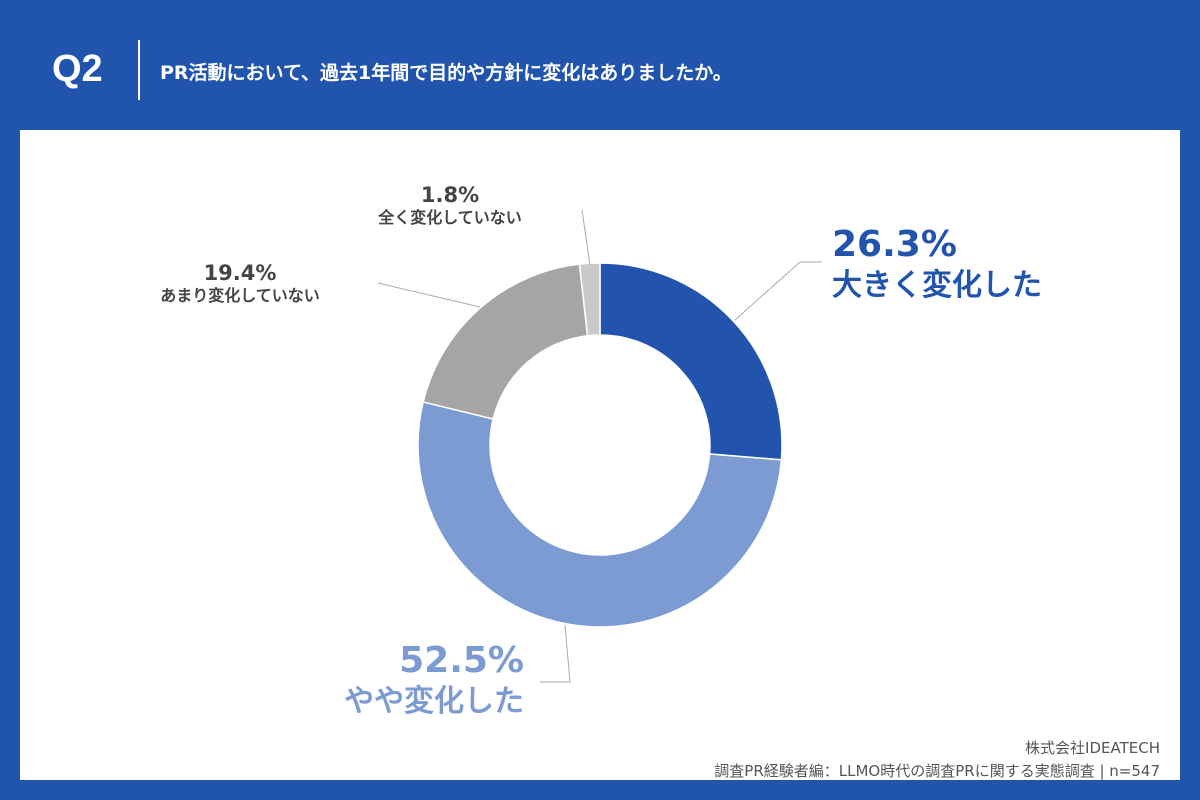  What do you see at coordinates (240, 296) in the screenshot?
I see `category-label: あまり変化していない` at bounding box center [240, 296].